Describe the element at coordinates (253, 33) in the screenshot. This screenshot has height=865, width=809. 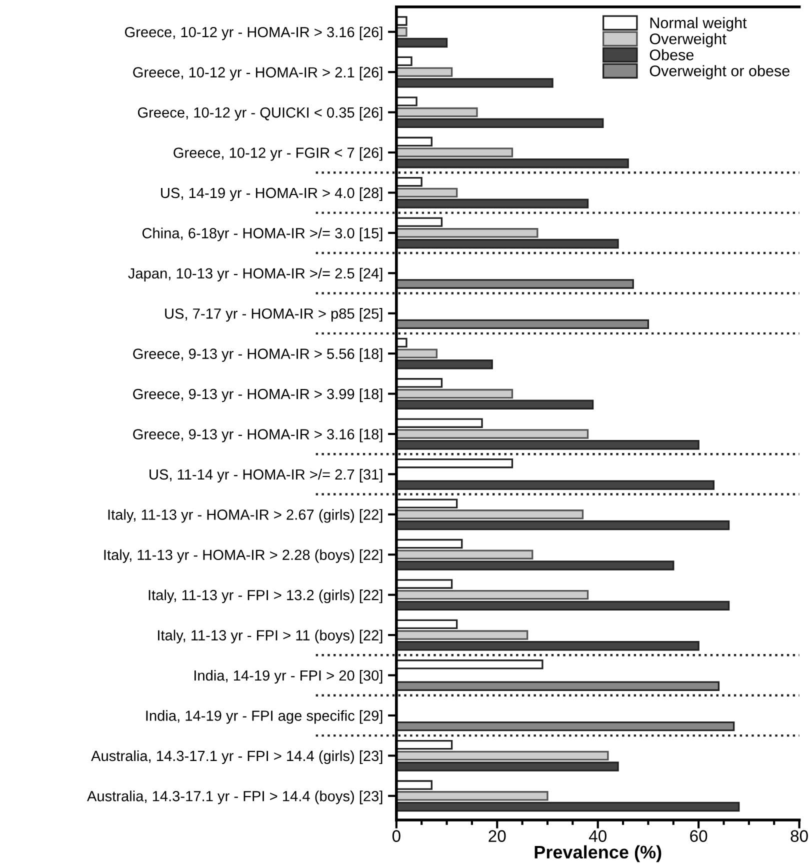
I see `y-tick-label: Greece, 10-12 yr - HOMA-IR > 3.16 [26]` at that location.